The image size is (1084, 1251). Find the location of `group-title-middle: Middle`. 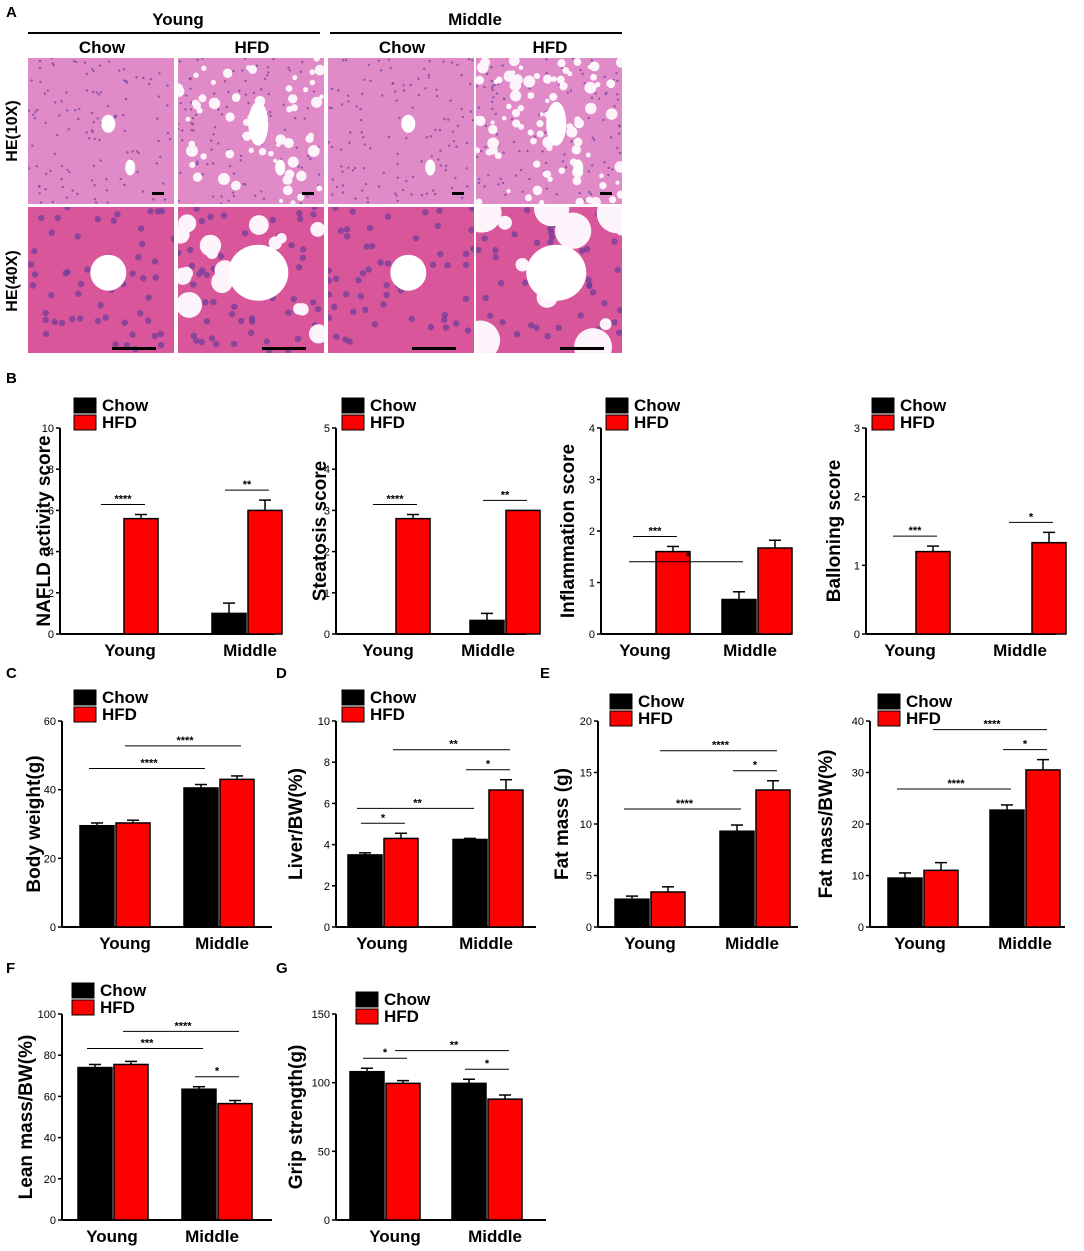

group-title-middle: Middle is located at coordinates (475, 19).